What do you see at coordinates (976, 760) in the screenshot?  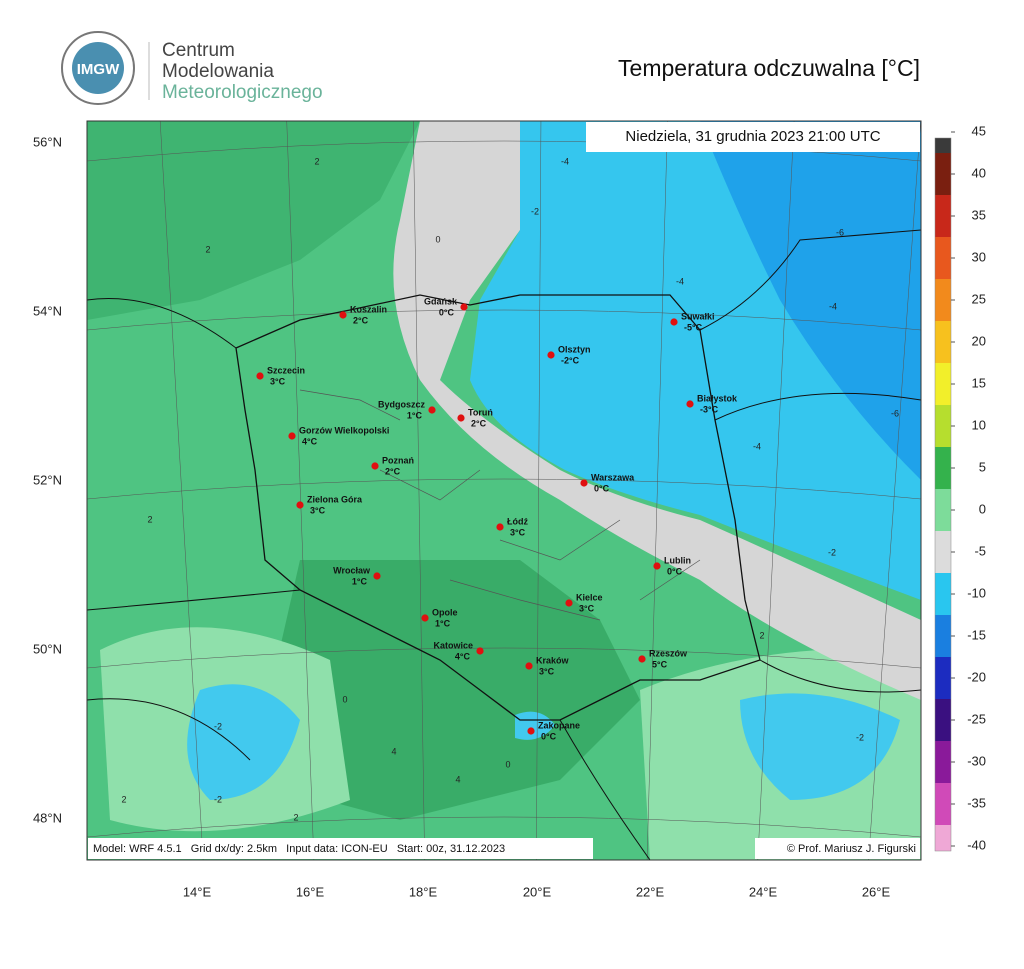 I see `colorbar-label: -30` at bounding box center [976, 760].